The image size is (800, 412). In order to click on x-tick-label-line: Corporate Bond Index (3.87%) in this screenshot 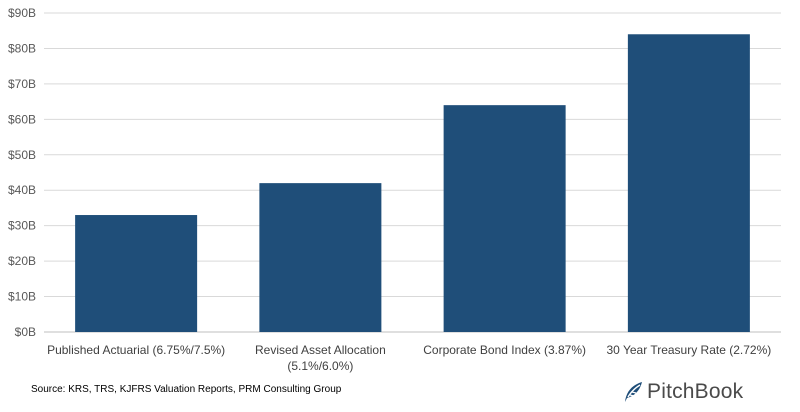, I will do `click(504, 350)`.